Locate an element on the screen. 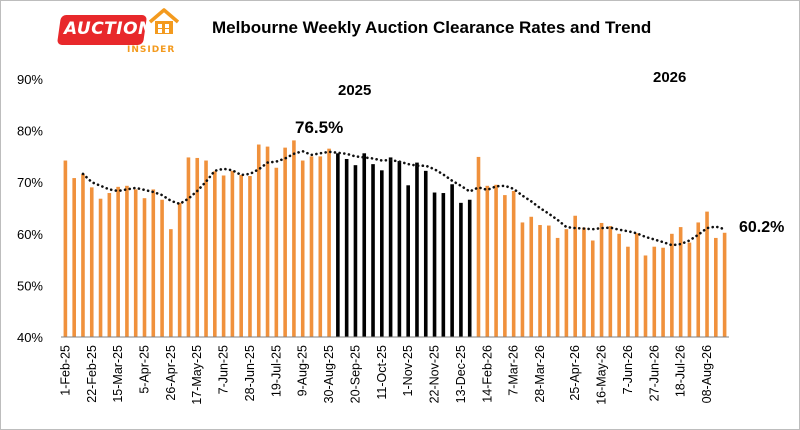  x-tick-label: 7-Jun-26 is located at coordinates (628, 369).